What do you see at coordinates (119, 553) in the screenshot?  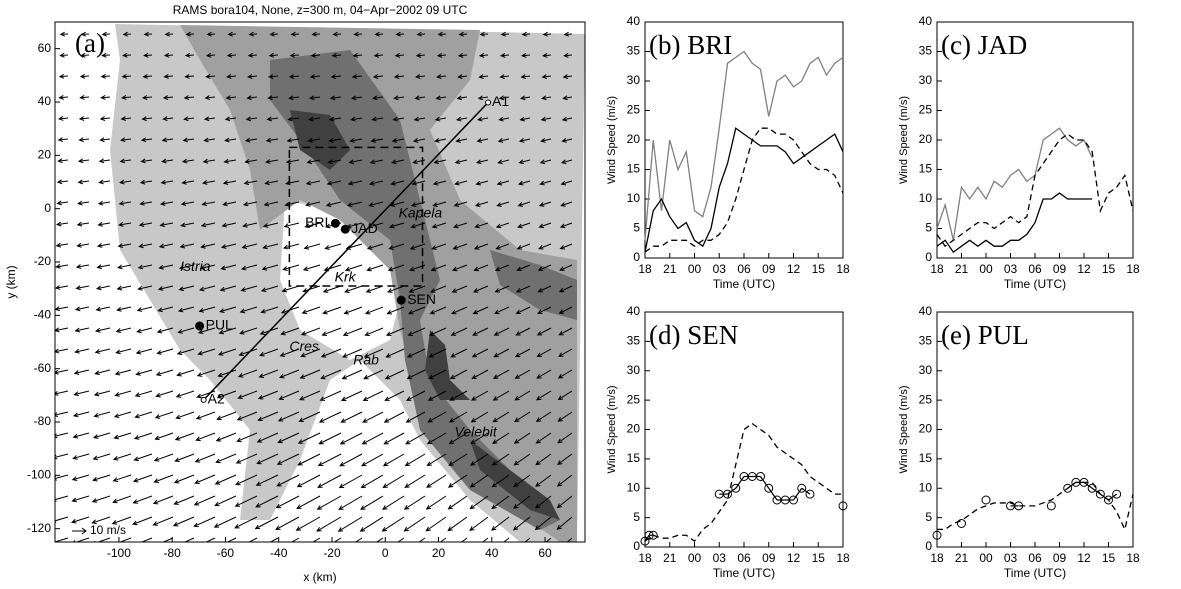 I see `x-tick-label: -100` at bounding box center [119, 553].